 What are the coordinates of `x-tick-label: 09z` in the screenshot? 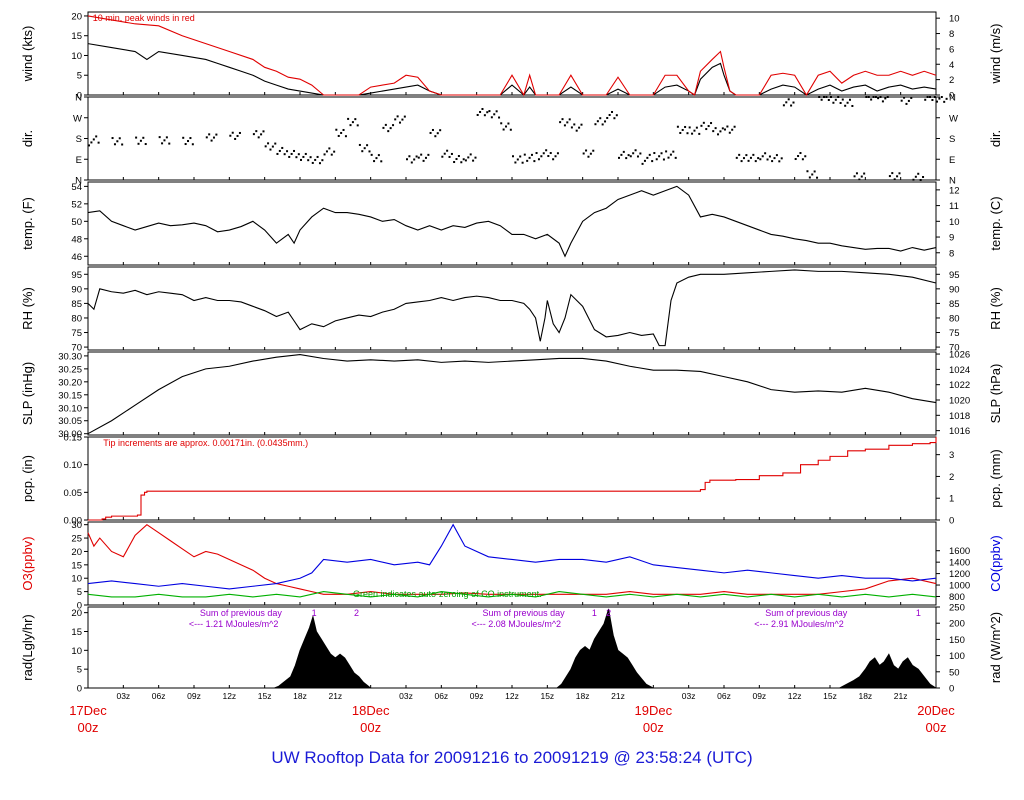 It's located at (759, 696).